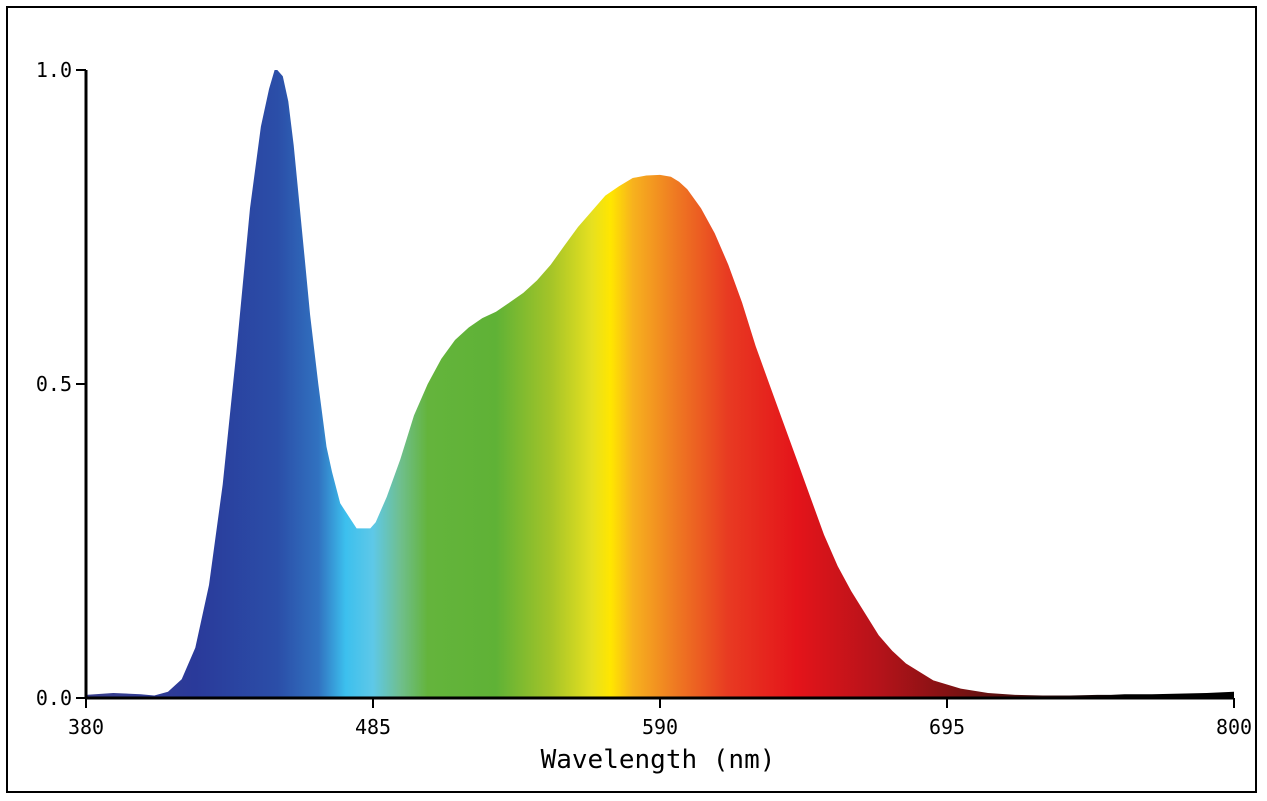 Image resolution: width=1267 pixels, height=801 pixels. I want to click on x-ticks: 380 485 590 695 800, so click(660, 718).